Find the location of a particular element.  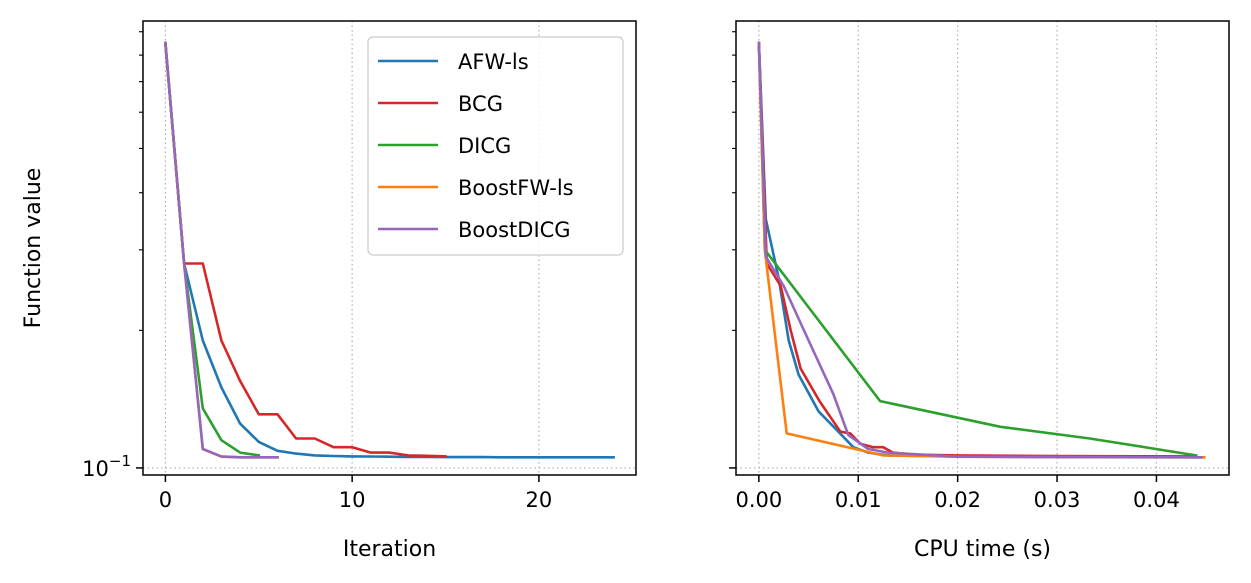

cpu-time-x-tick-label: 0.02 is located at coordinates (957, 500).